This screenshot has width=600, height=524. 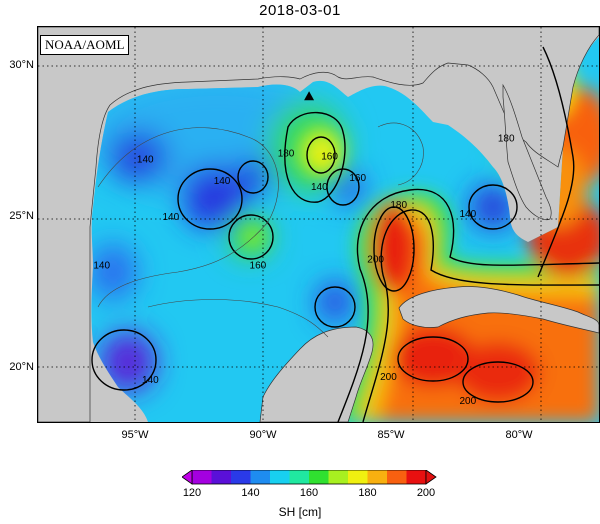 I want to click on colorbar-tick-label: 180, so click(x=367, y=493).